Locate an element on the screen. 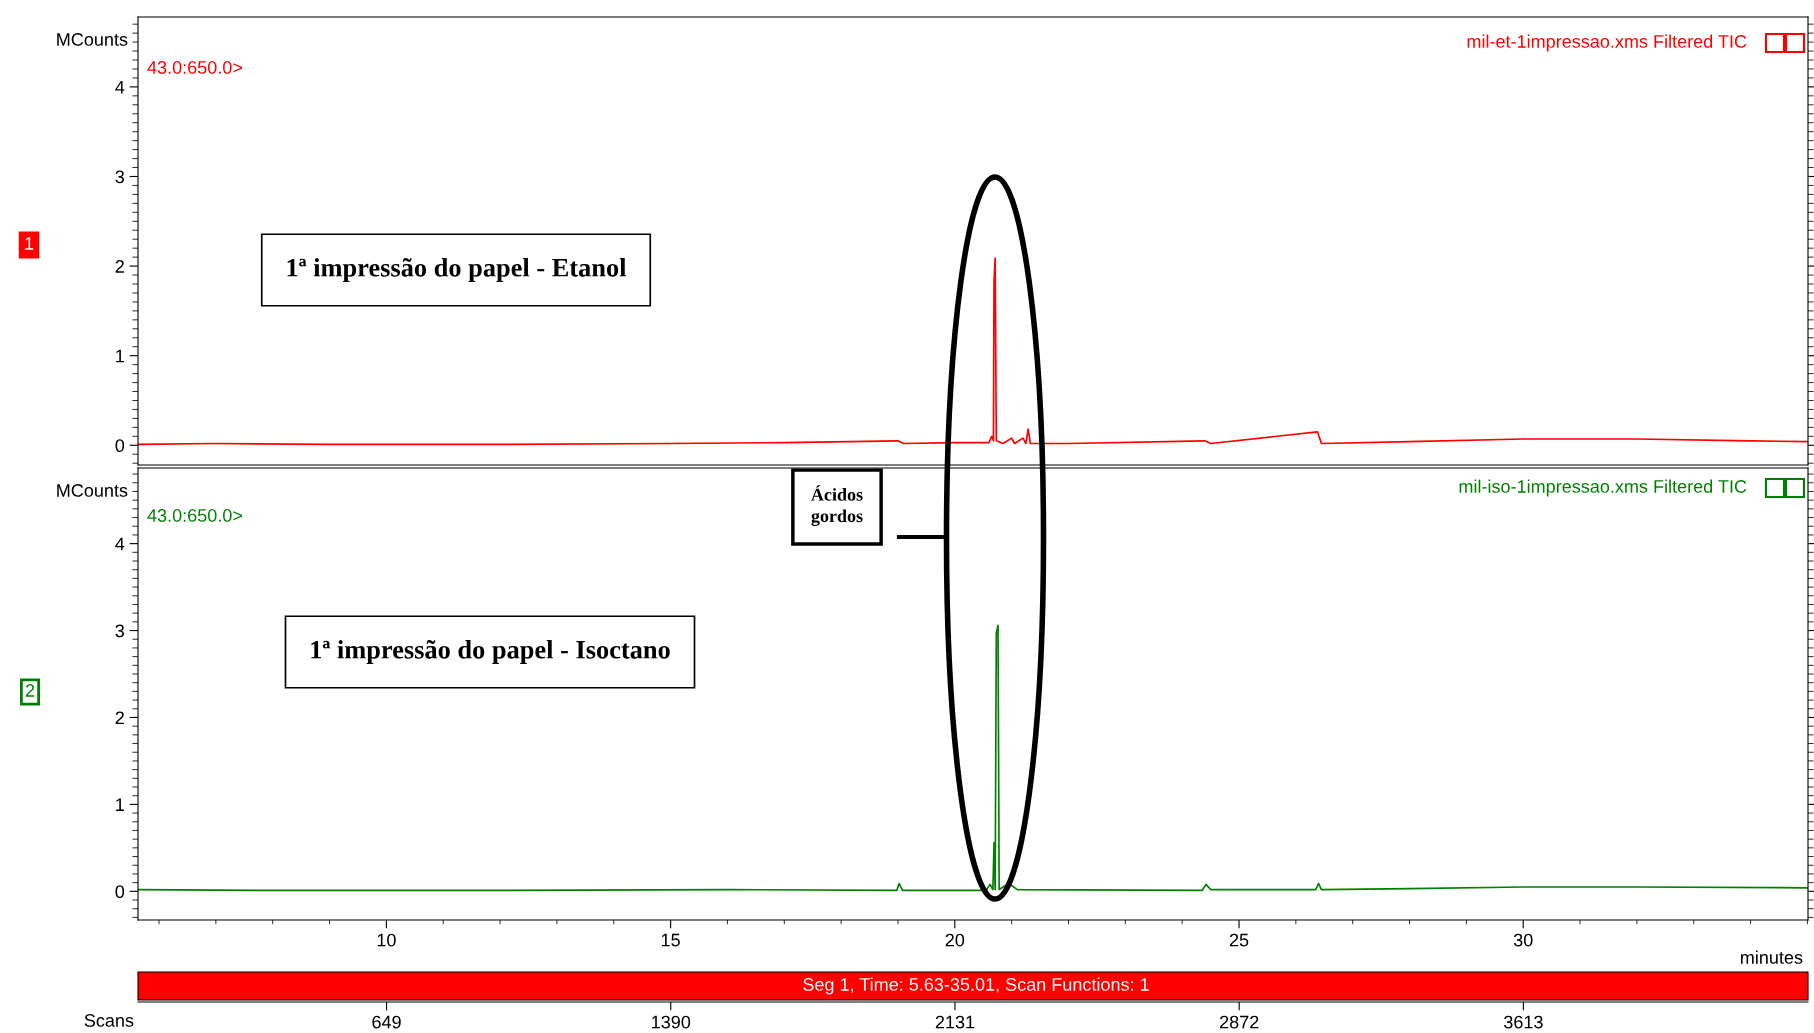 This screenshot has width=1814, height=1033. x-axis-title: minutes is located at coordinates (1771, 957).